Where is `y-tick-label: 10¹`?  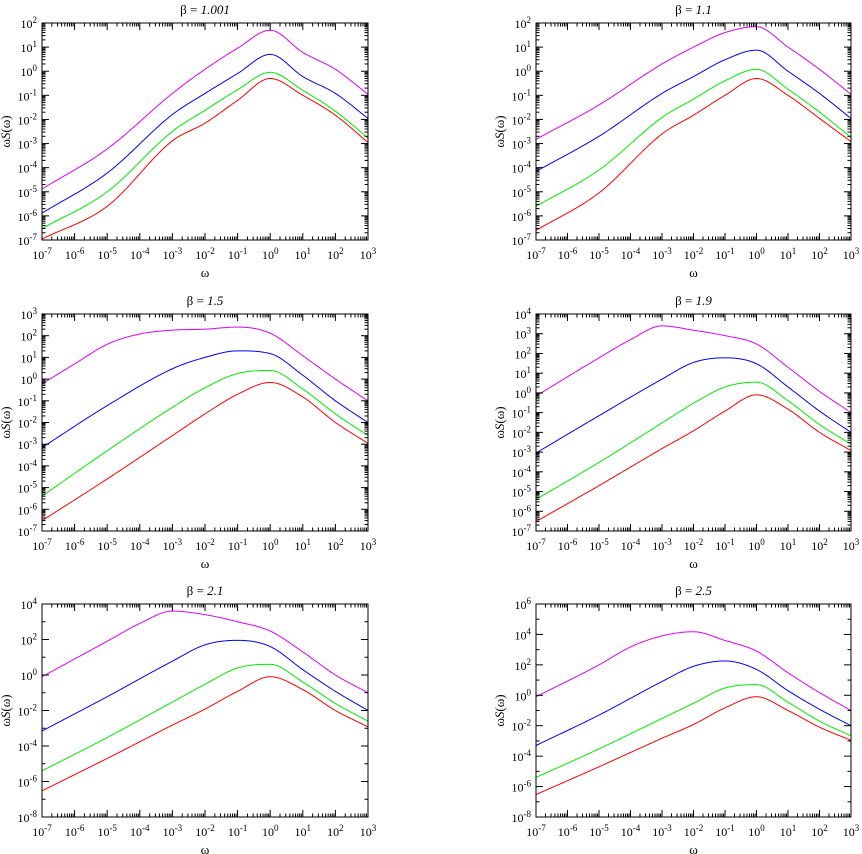 y-tick-label: 10¹ is located at coordinates (523, 373).